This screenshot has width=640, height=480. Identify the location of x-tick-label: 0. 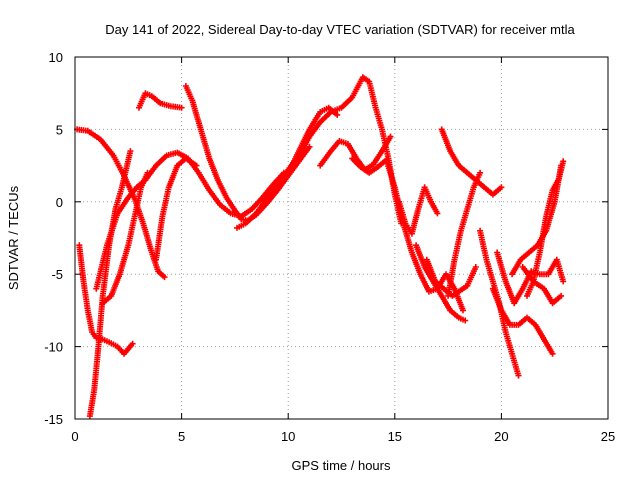
(74, 436).